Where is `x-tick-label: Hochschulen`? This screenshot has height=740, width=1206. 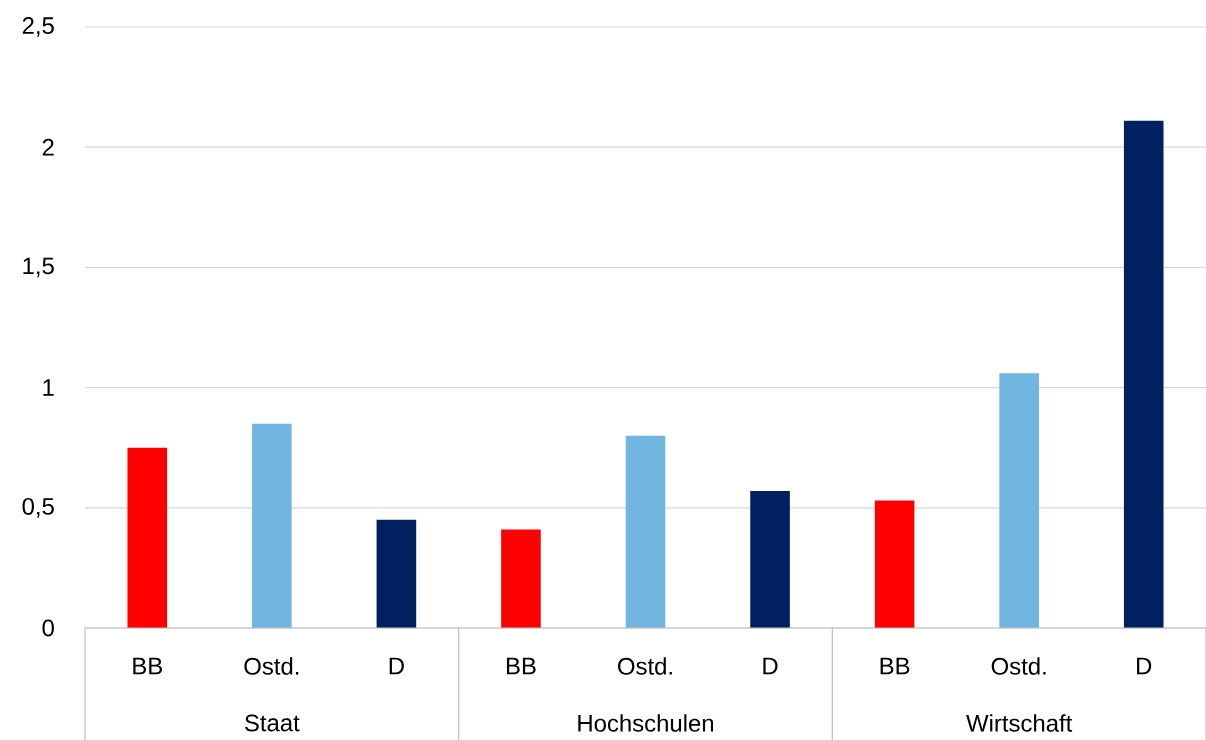
x-tick-label: Hochschulen is located at coordinates (646, 723).